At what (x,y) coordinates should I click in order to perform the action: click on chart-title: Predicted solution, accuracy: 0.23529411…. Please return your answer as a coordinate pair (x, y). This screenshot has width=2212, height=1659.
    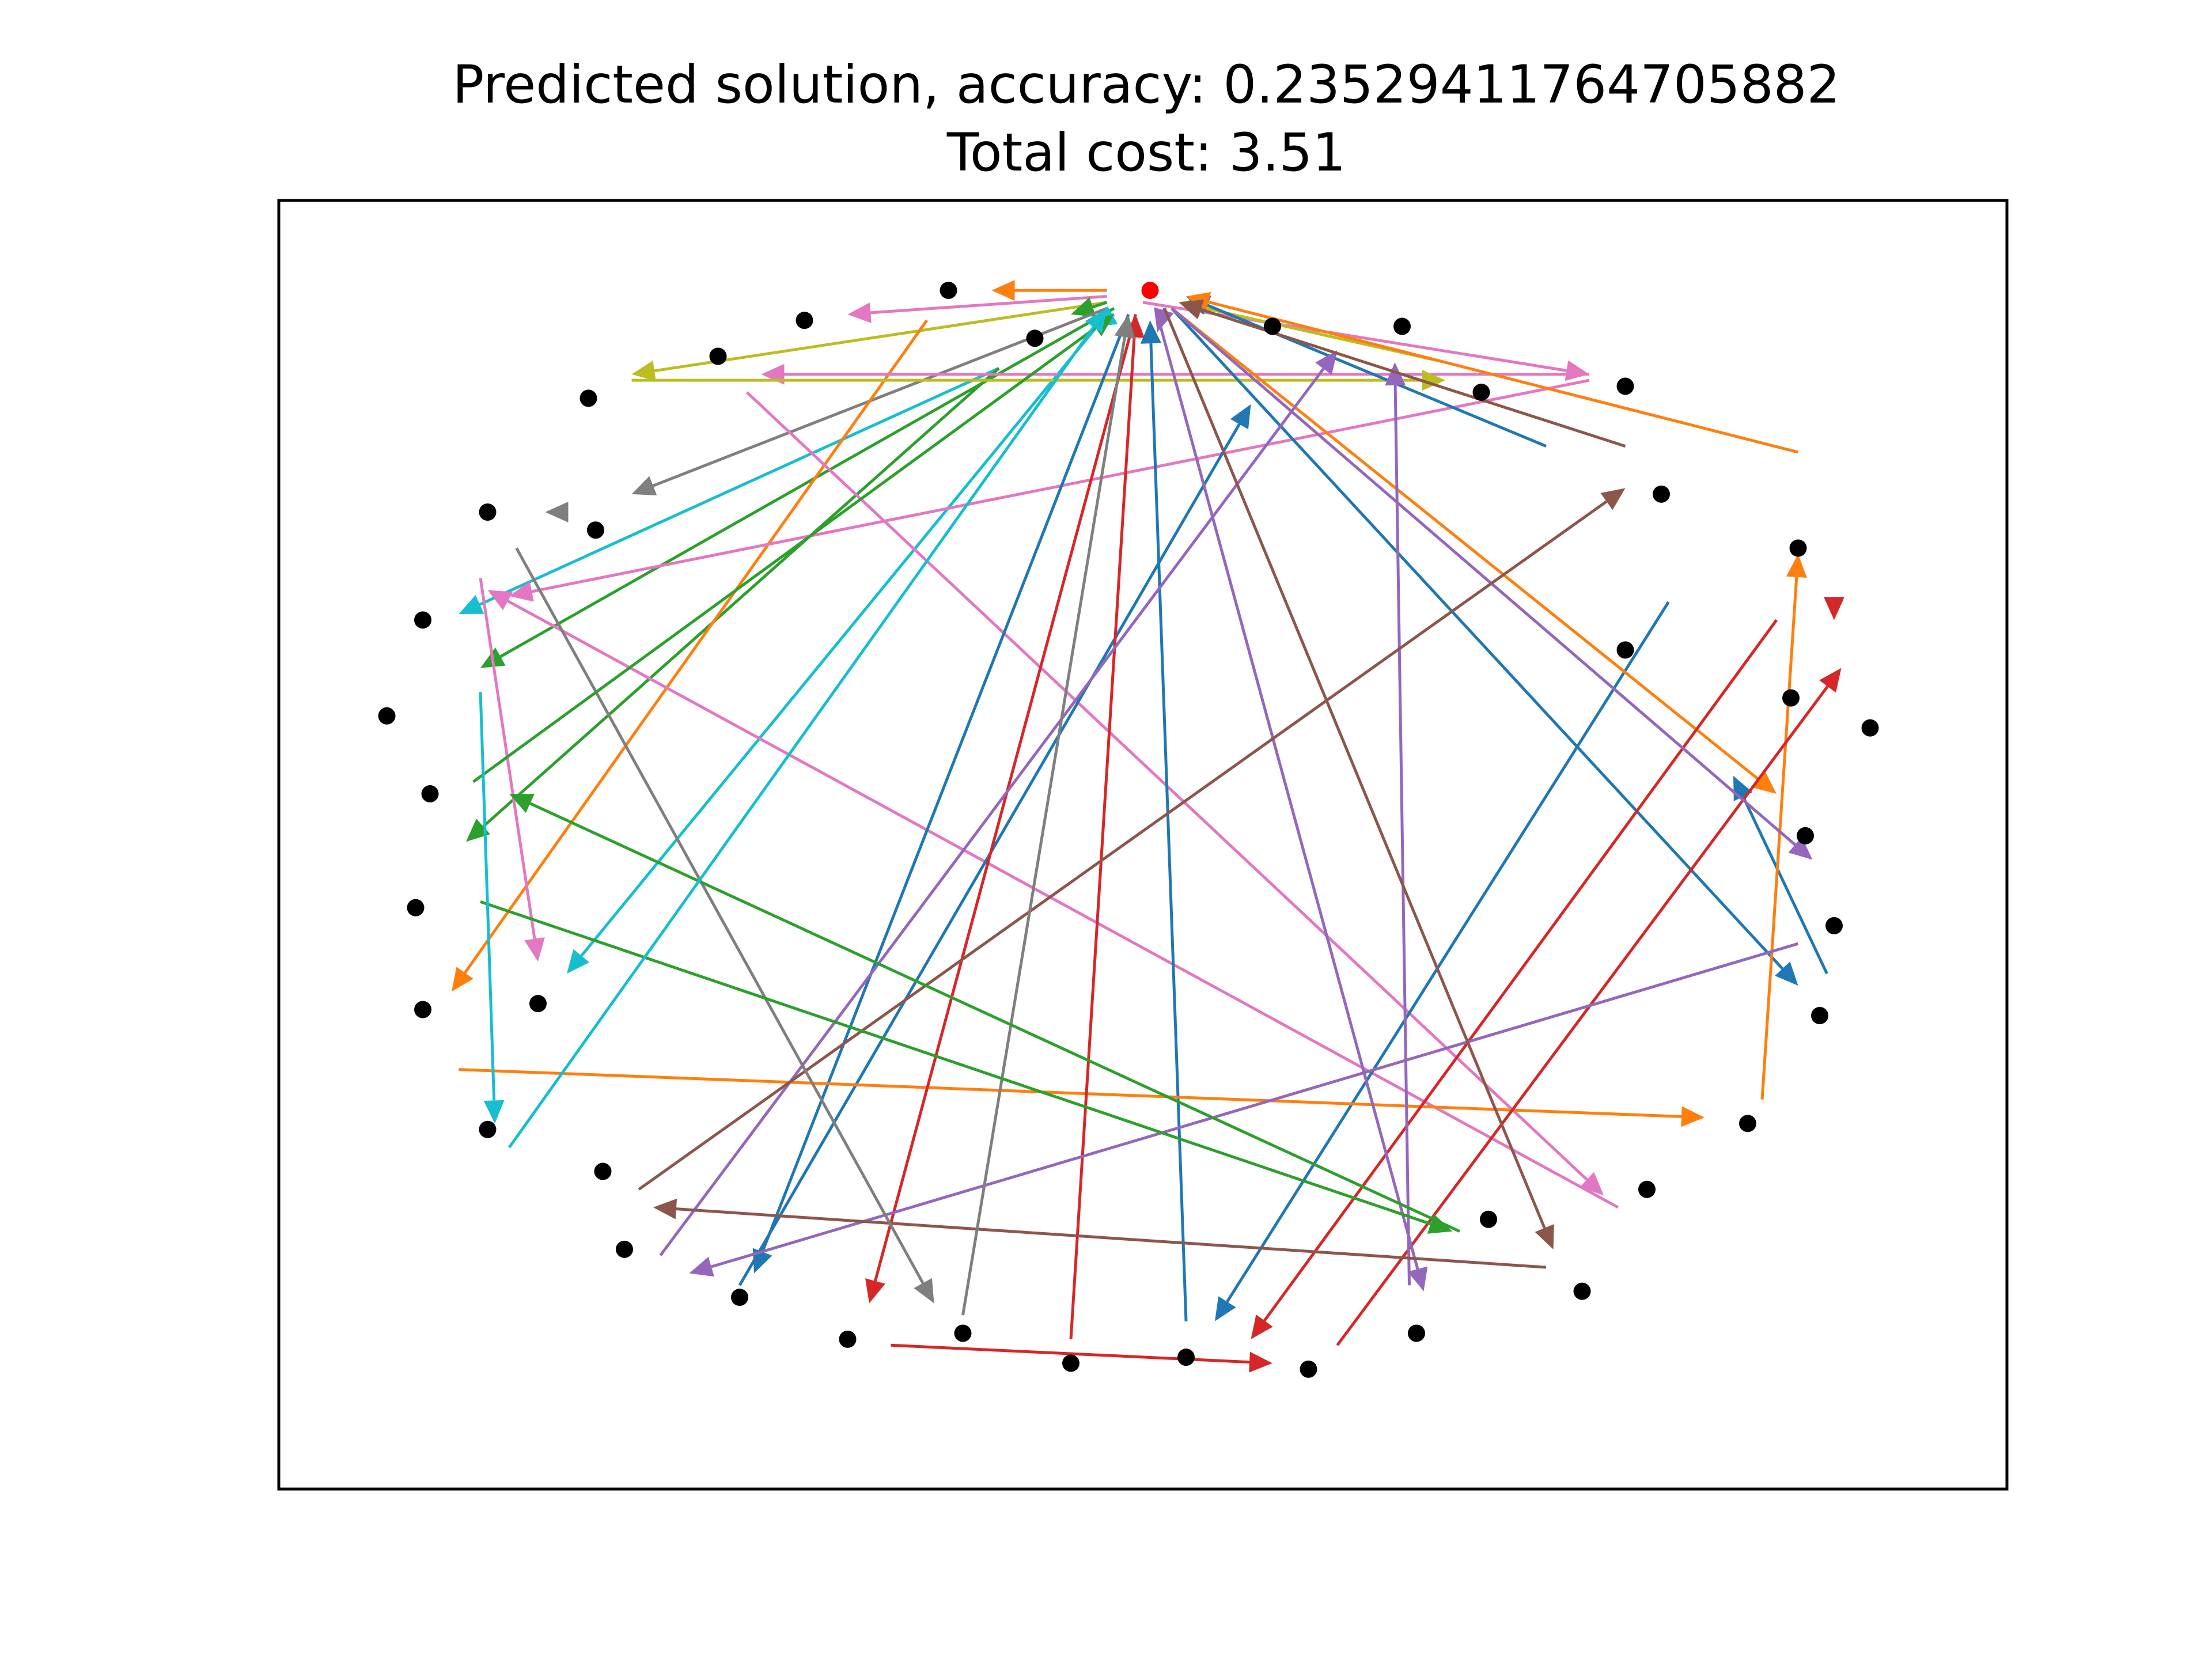
    Looking at the image, I should click on (1146, 85).